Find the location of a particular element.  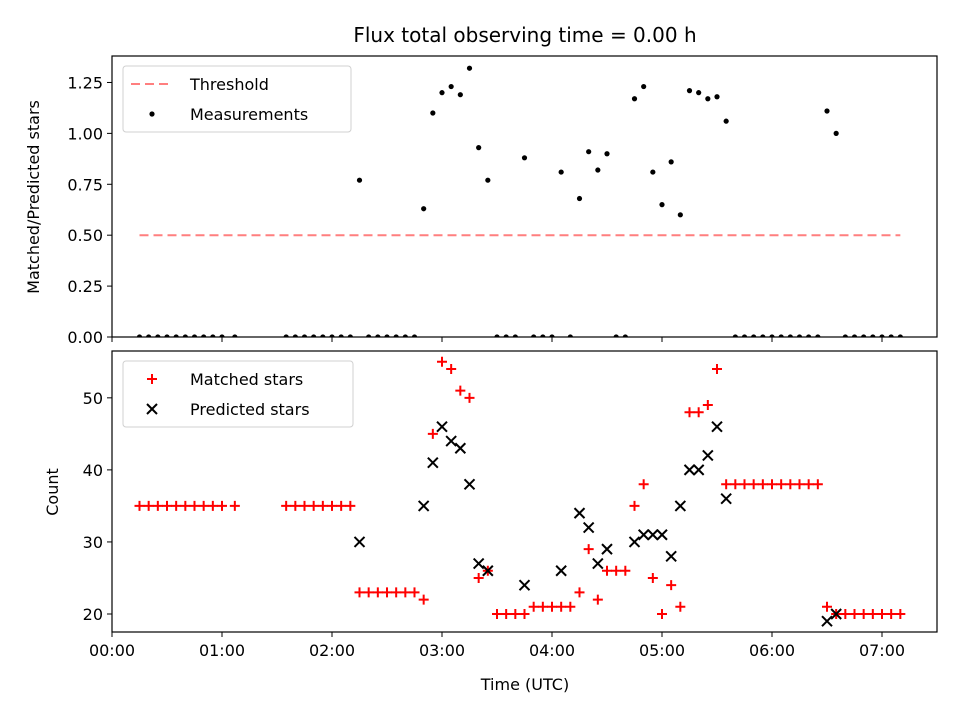

y-tick-label: 0.50 is located at coordinates (85, 235).